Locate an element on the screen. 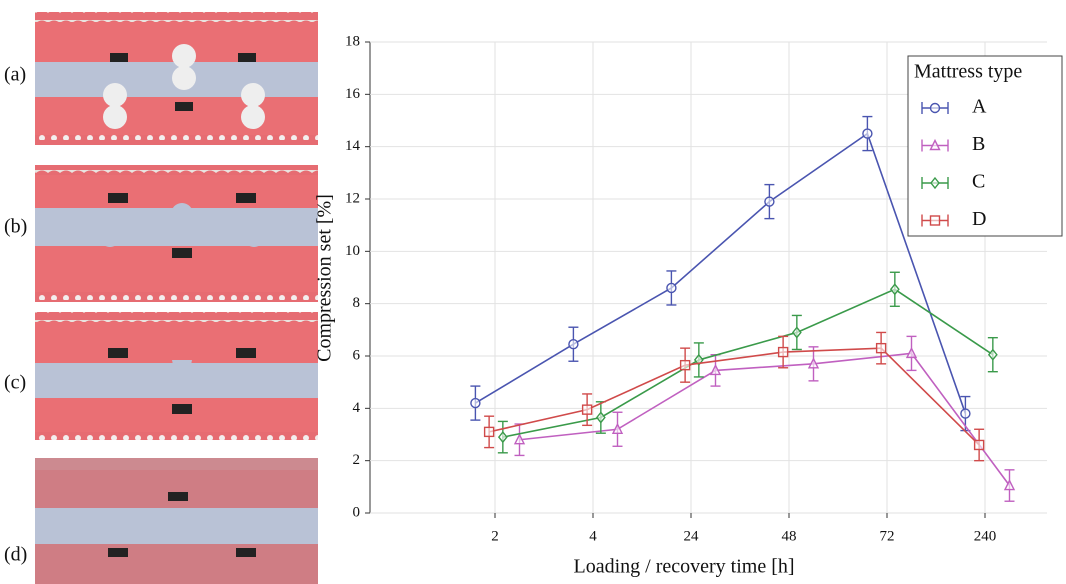  x-tick-label: 72 is located at coordinates (887, 536).